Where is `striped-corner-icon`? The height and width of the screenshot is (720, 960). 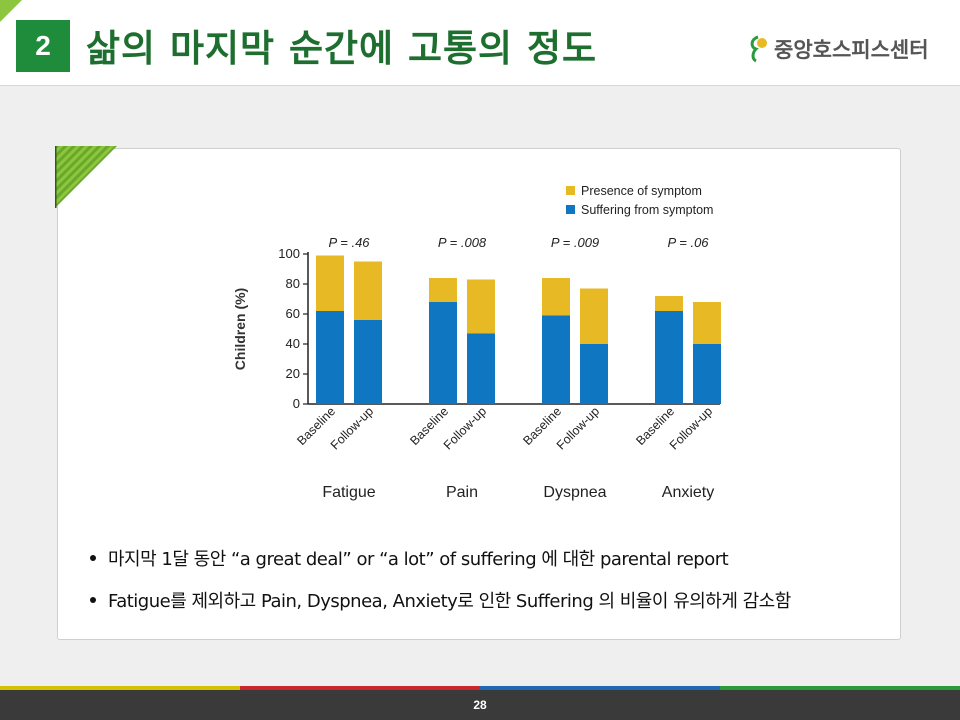
striped-corner-icon is located at coordinates (86, 177).